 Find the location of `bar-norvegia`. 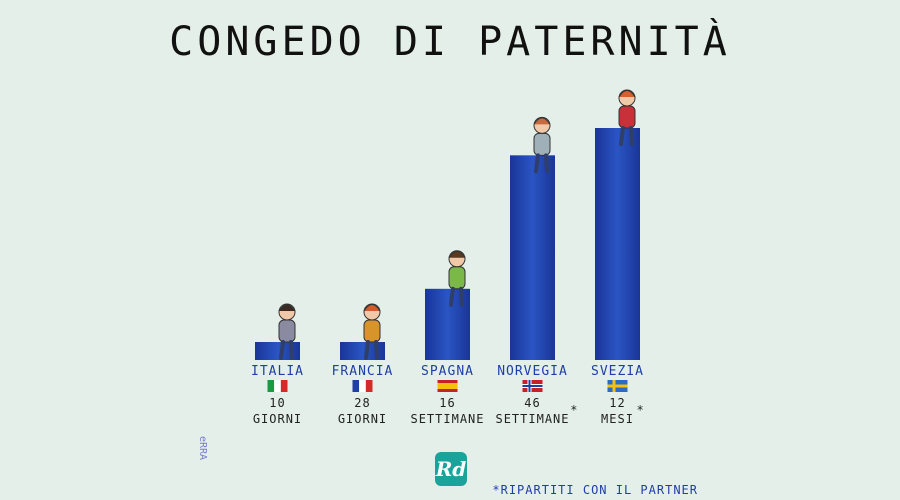

bar-norvegia is located at coordinates (532, 257).